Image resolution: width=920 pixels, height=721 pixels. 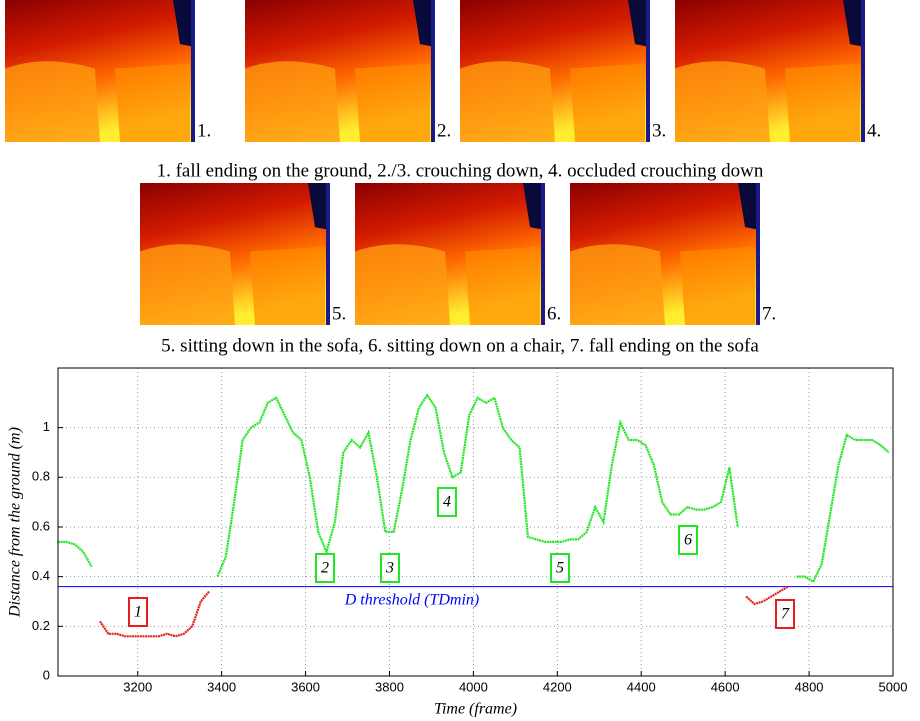 I want to click on image-label: 4., so click(x=874, y=130).